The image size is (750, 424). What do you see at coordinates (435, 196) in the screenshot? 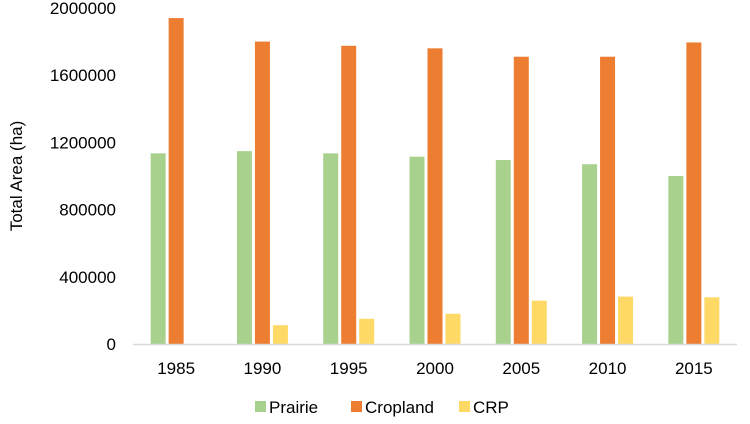
I see `bar-cropland-2000` at bounding box center [435, 196].